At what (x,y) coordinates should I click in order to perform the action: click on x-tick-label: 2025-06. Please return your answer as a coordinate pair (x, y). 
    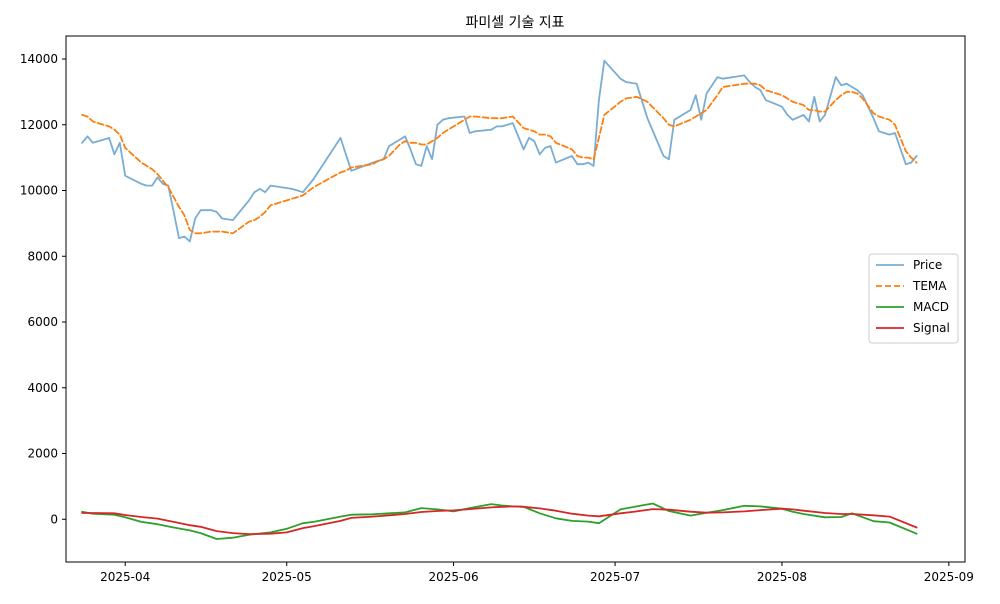
    Looking at the image, I should click on (454, 577).